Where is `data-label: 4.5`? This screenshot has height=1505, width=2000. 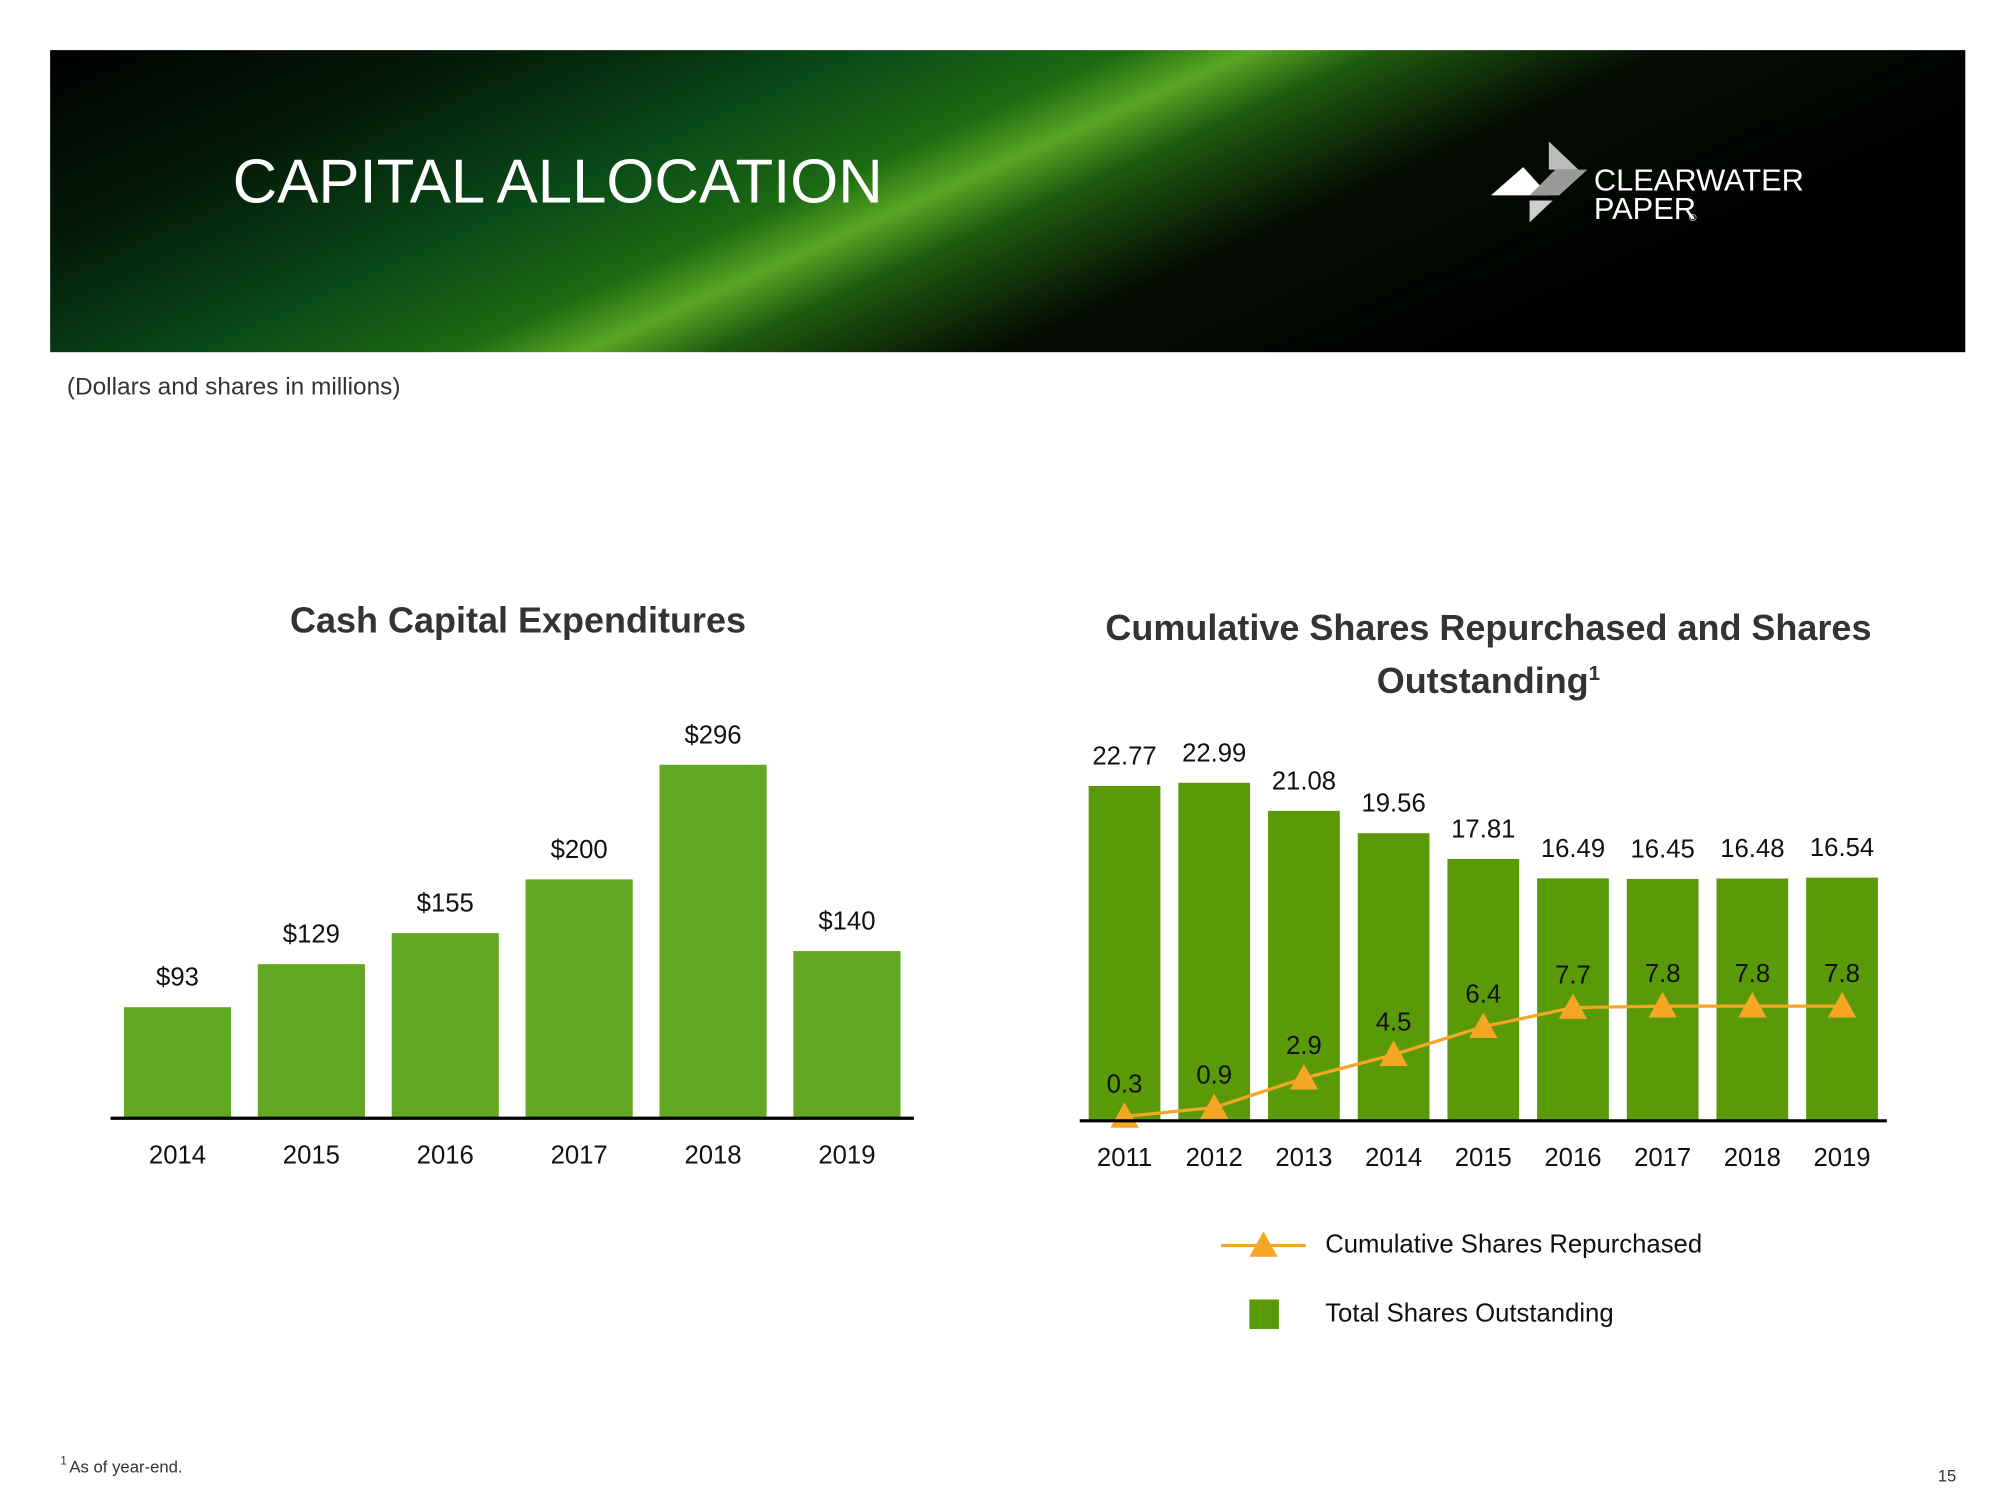
data-label: 4.5 is located at coordinates (1394, 1023).